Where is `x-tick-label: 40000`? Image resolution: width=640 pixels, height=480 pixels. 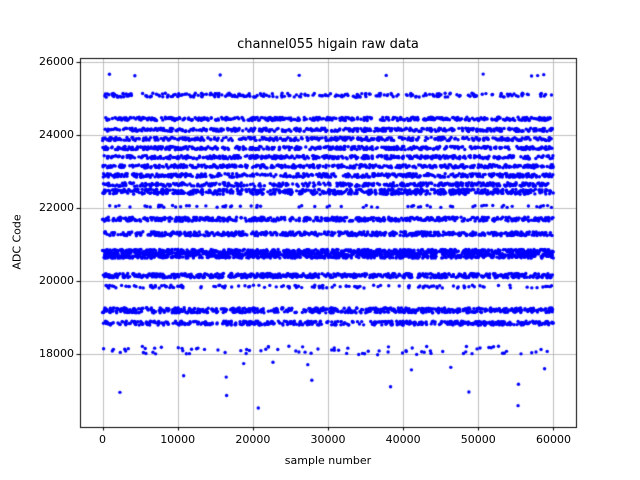 x-tick-label: 40000 is located at coordinates (403, 439).